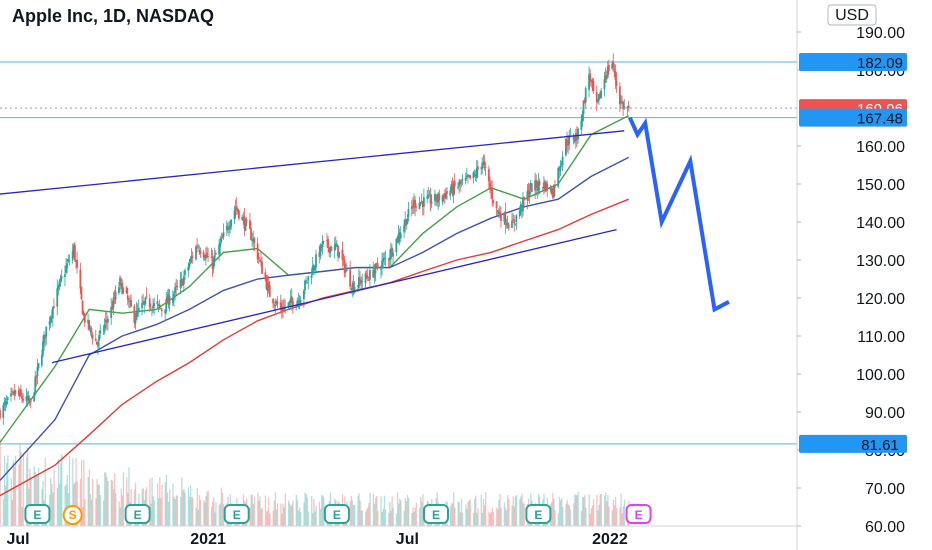  What do you see at coordinates (881, 337) in the screenshot?
I see `y-tick-label: 110.00` at bounding box center [881, 337].